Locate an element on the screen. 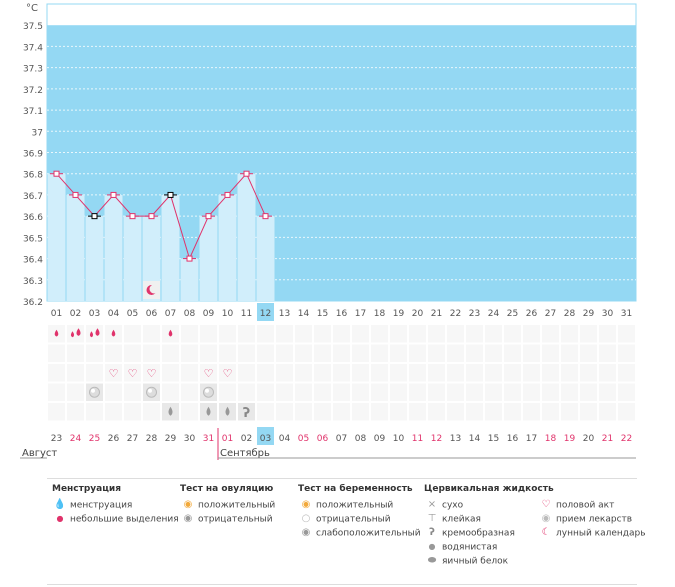  date-label: 19 is located at coordinates (570, 439).